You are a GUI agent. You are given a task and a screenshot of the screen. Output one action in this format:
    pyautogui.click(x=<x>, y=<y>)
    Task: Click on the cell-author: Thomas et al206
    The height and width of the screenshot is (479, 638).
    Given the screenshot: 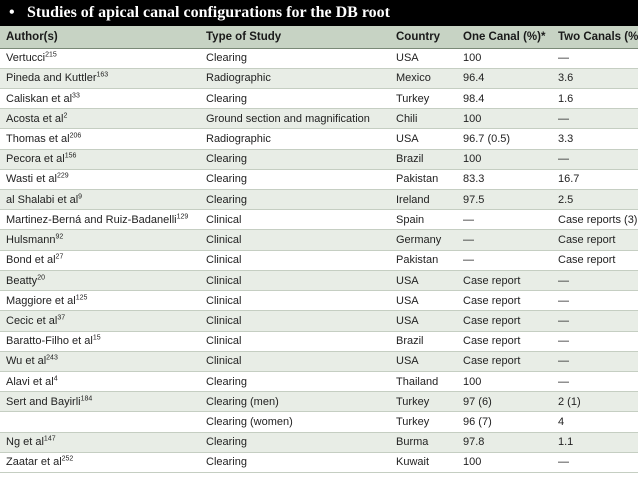 What is the action you would take?
    pyautogui.click(x=100, y=139)
    